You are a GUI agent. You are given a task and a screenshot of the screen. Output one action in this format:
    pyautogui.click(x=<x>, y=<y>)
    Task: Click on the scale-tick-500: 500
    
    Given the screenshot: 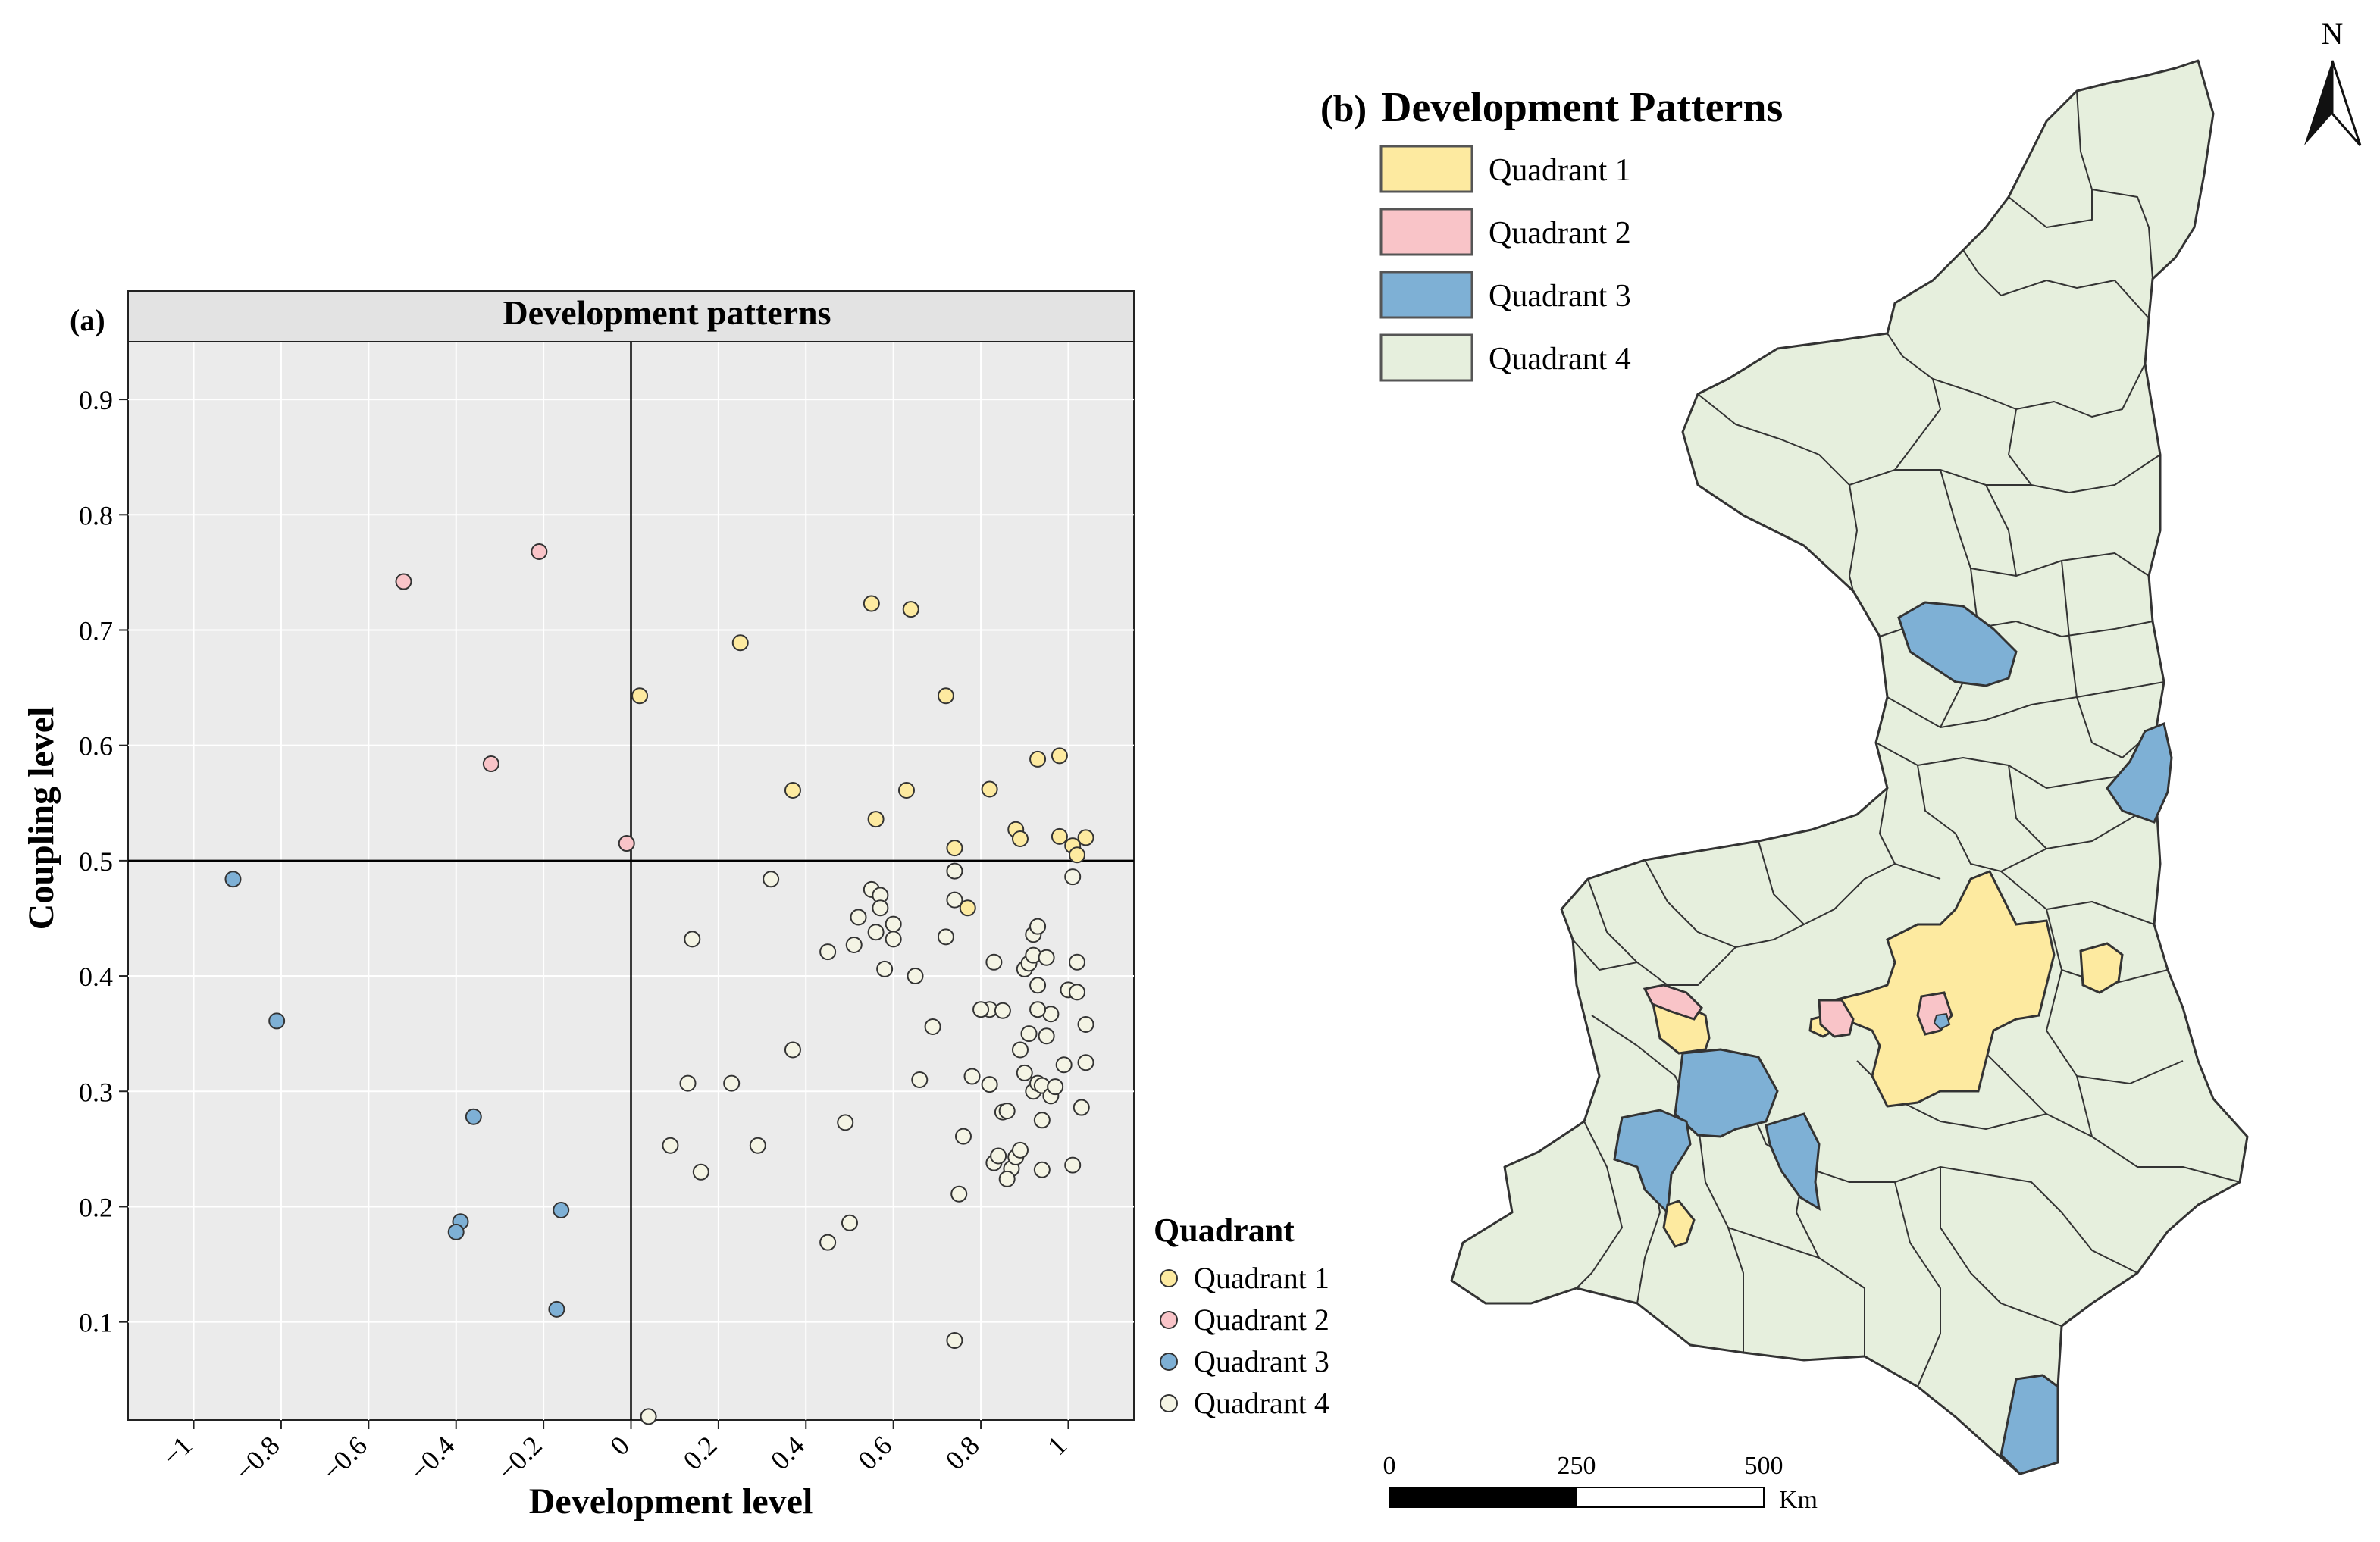 What is the action you would take?
    pyautogui.click(x=1764, y=1466)
    